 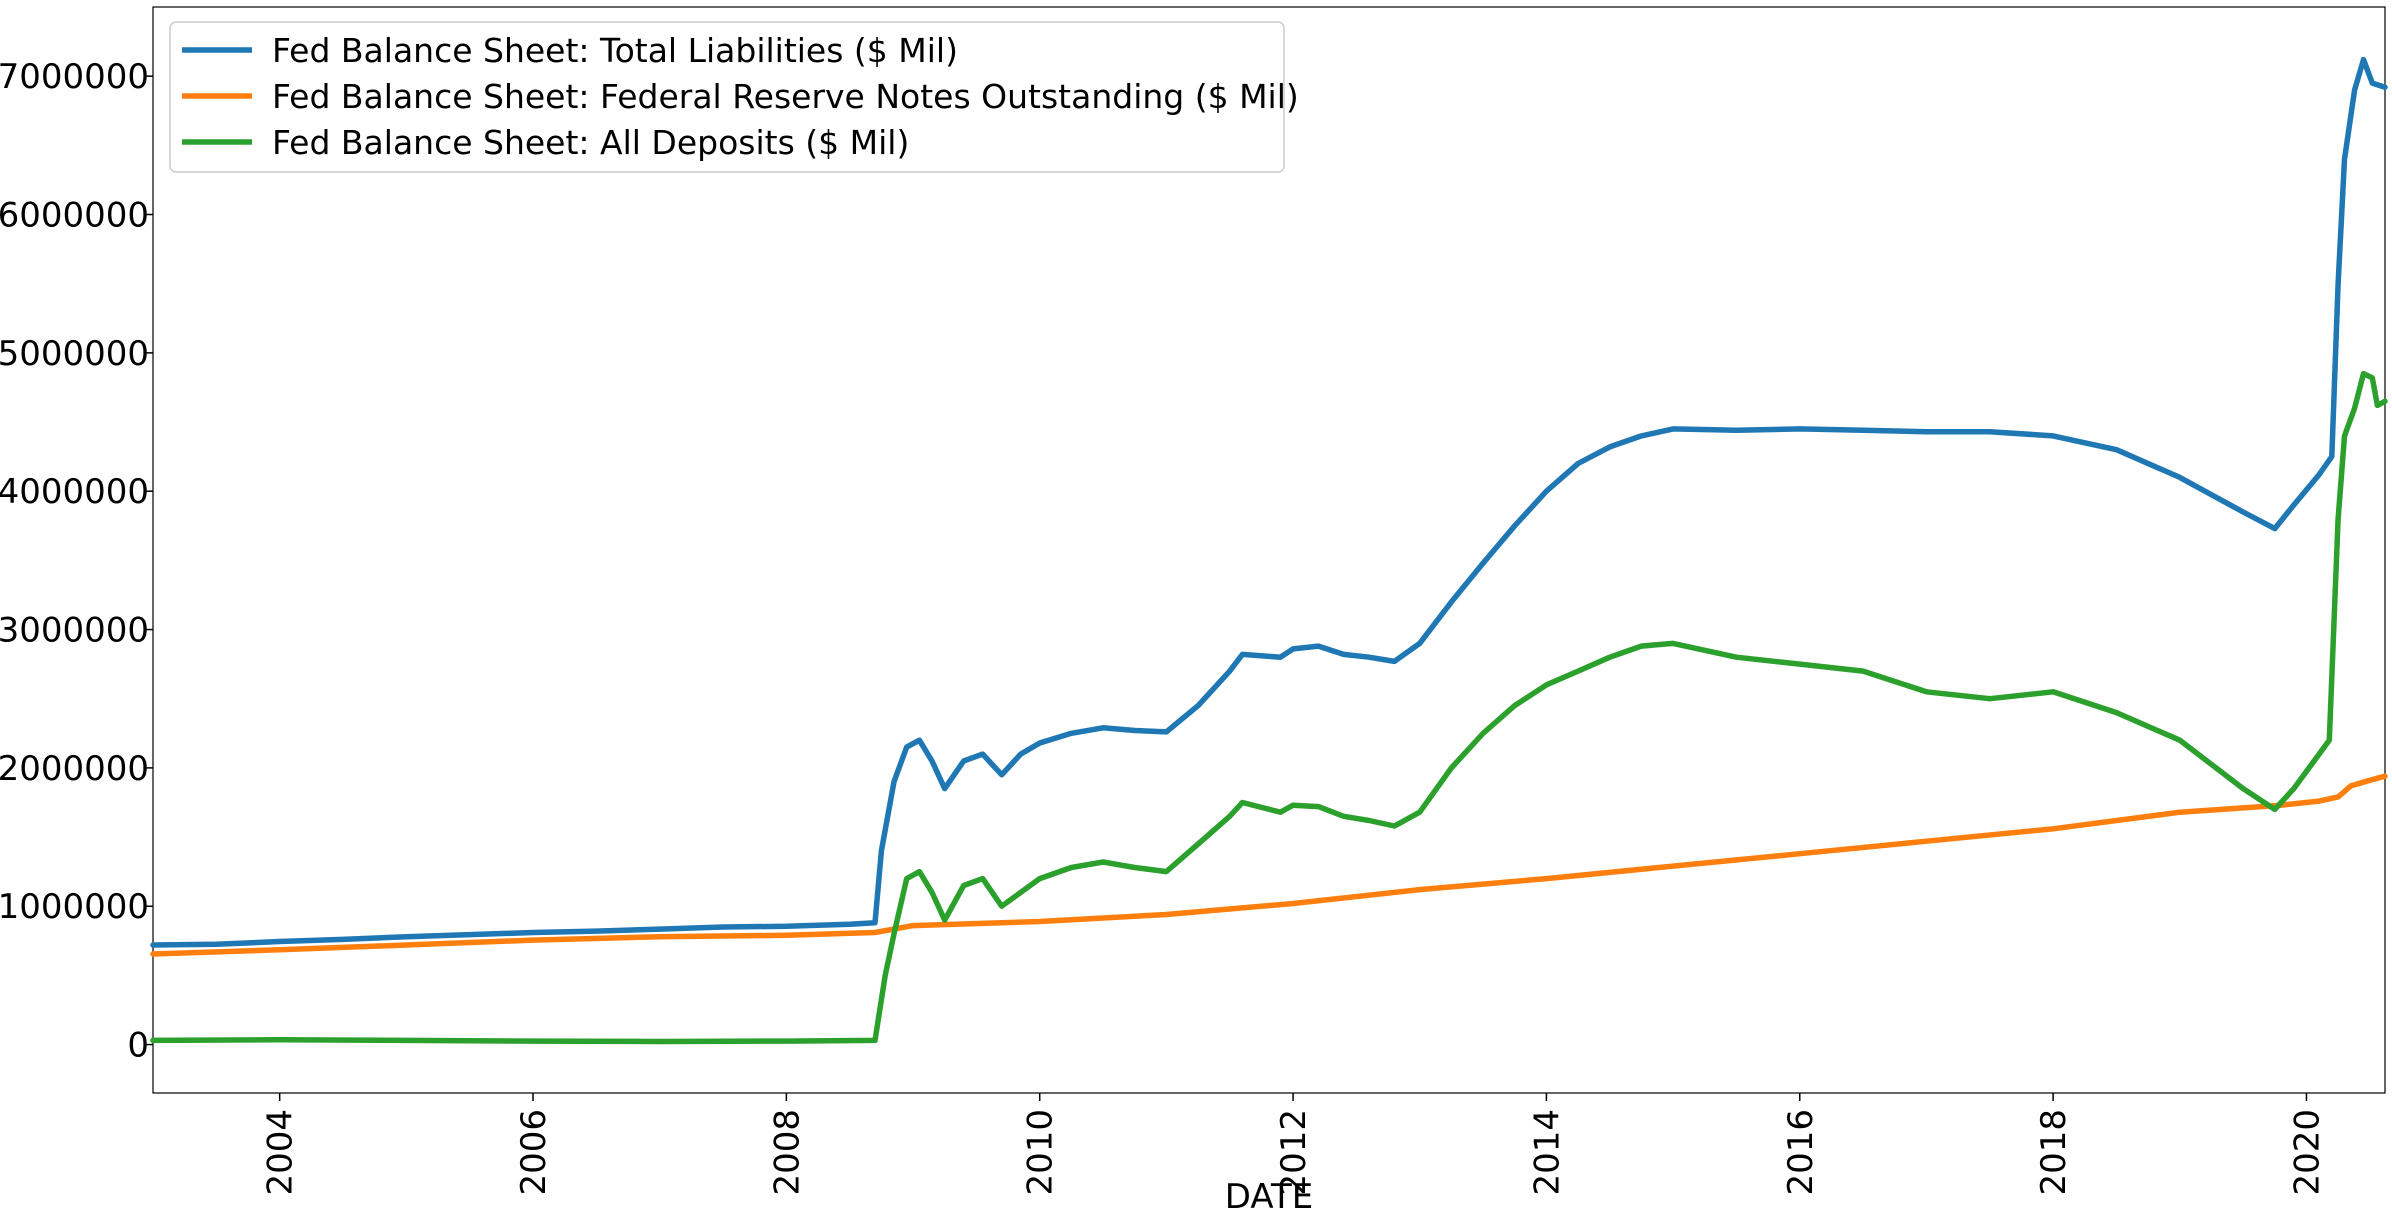 I want to click on y-tick-label: 7000000, so click(x=74, y=77).